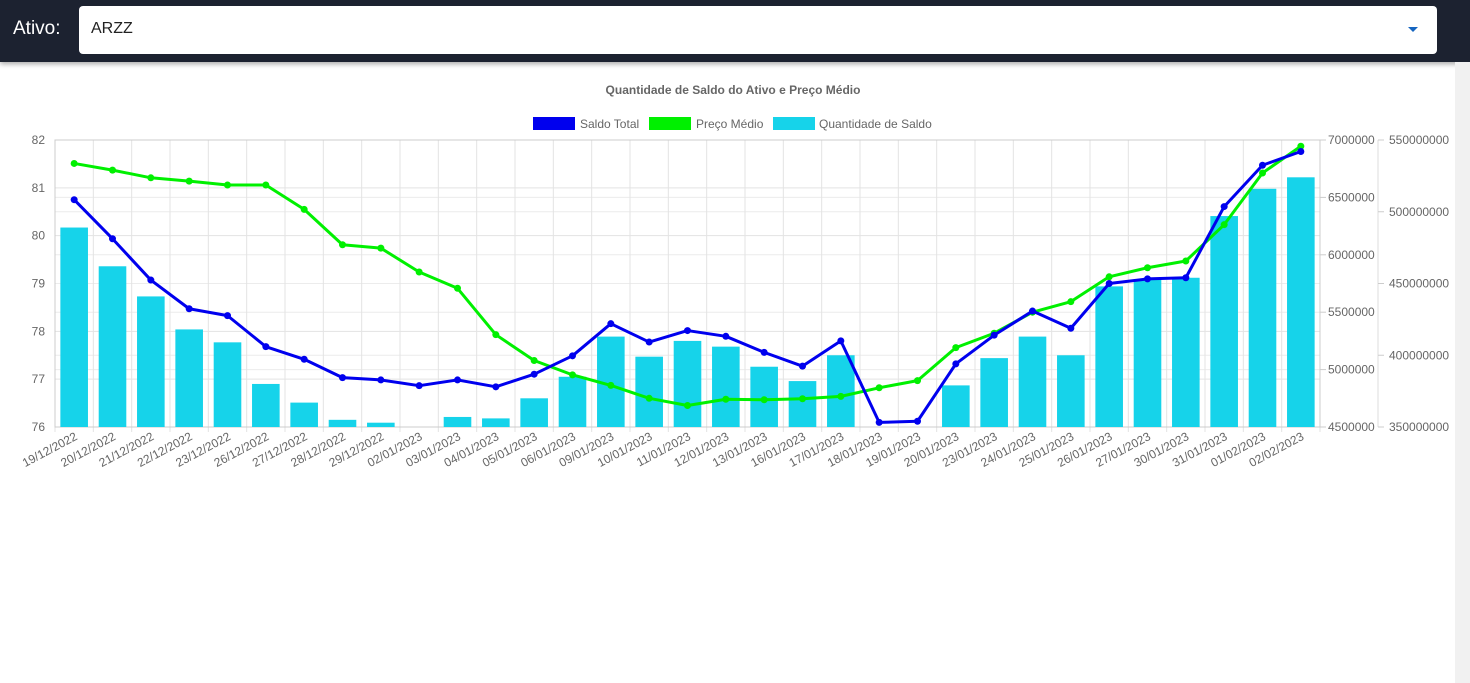 This screenshot has height=683, width=1470. I want to click on y-tick-label: 82, so click(39, 140).